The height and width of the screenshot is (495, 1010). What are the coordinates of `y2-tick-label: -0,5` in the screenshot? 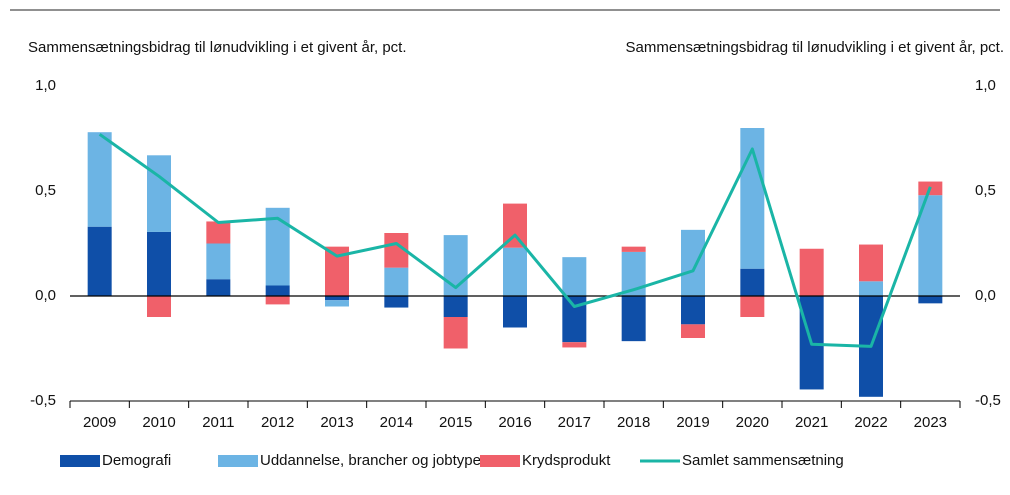 It's located at (988, 400).